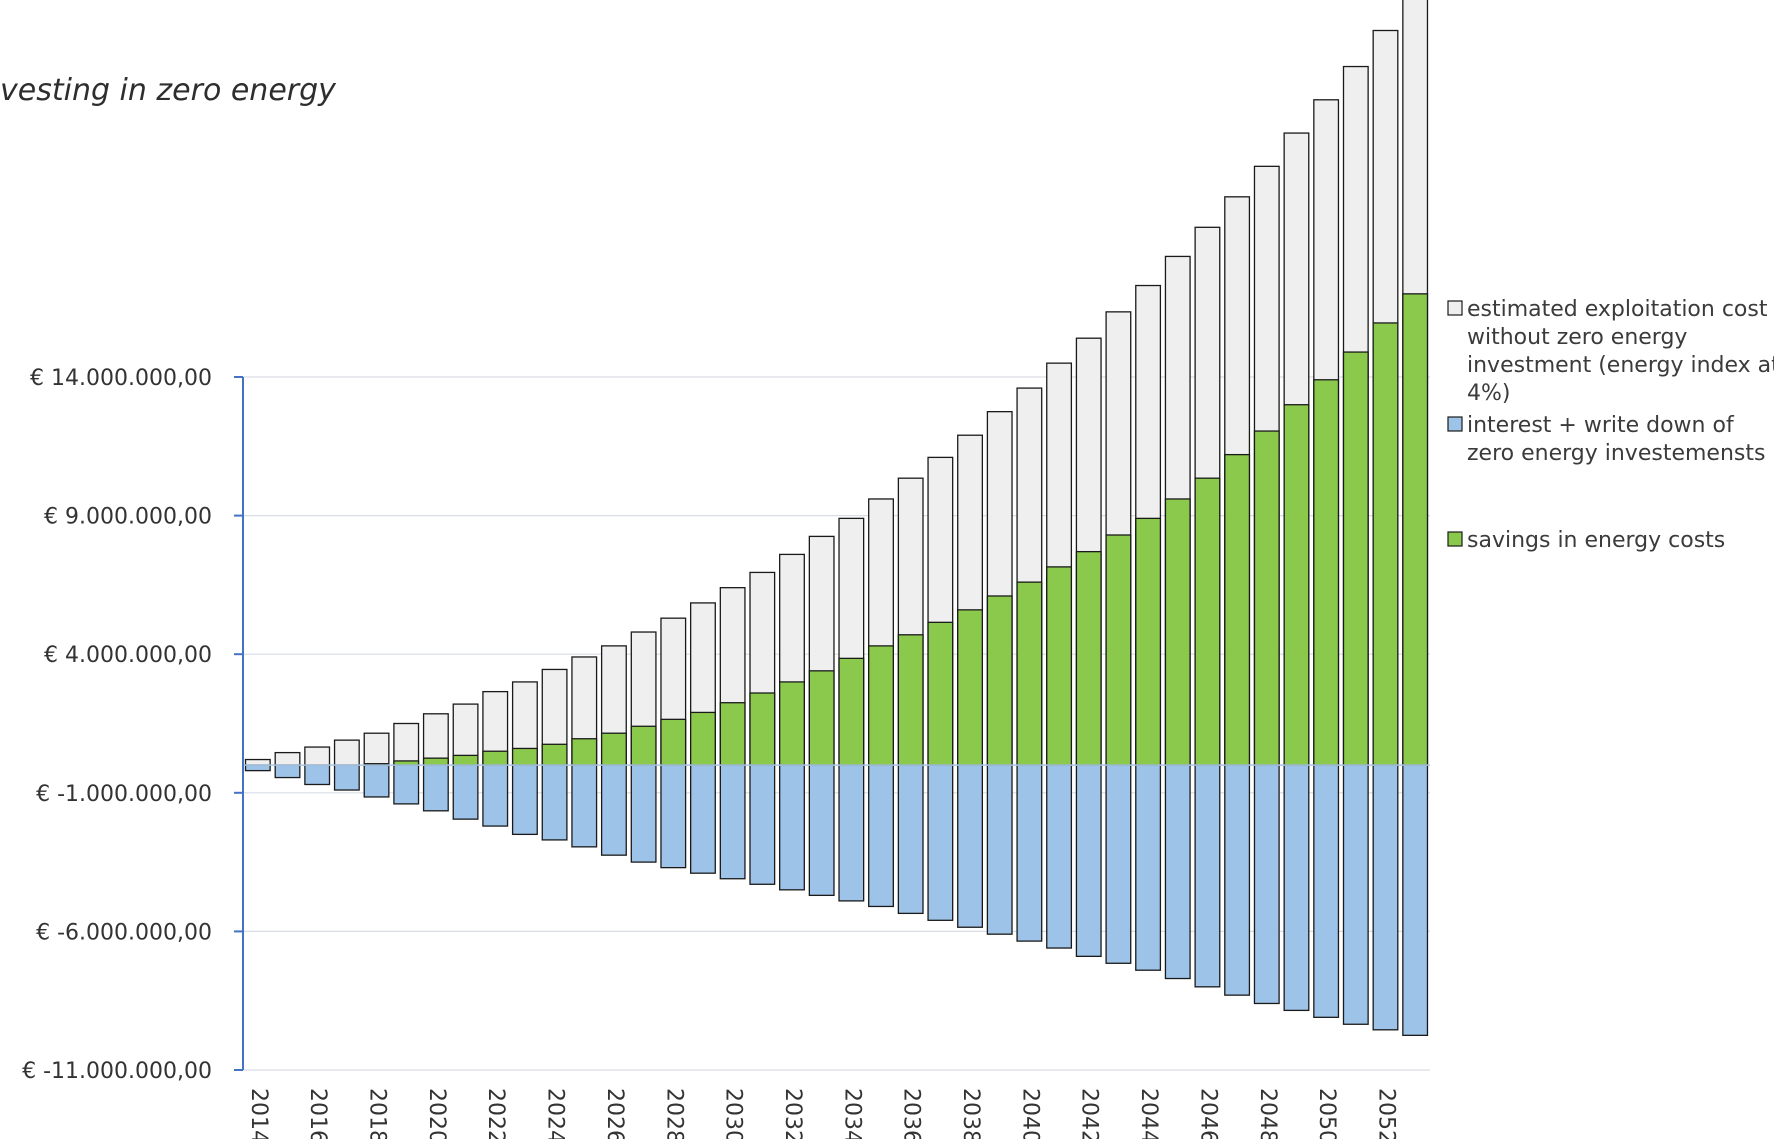  What do you see at coordinates (911, 1113) in the screenshot?
I see `x-tick-label-2036: 2036` at bounding box center [911, 1113].